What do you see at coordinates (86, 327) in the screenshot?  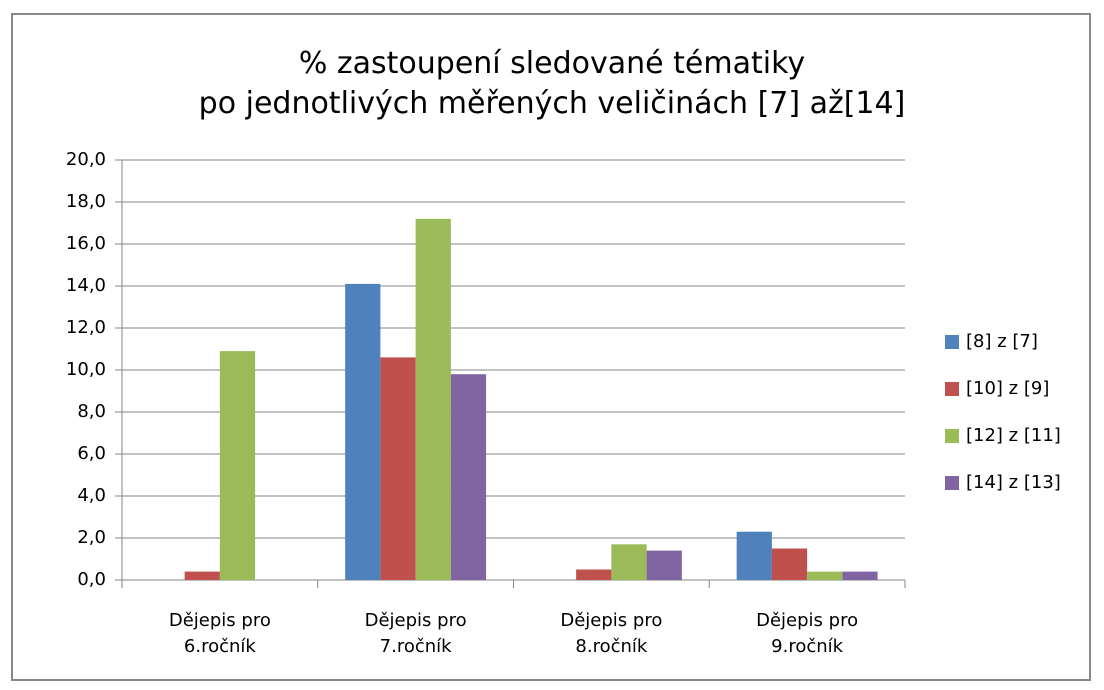 I see `y-tick-label: 12,0` at bounding box center [86, 327].